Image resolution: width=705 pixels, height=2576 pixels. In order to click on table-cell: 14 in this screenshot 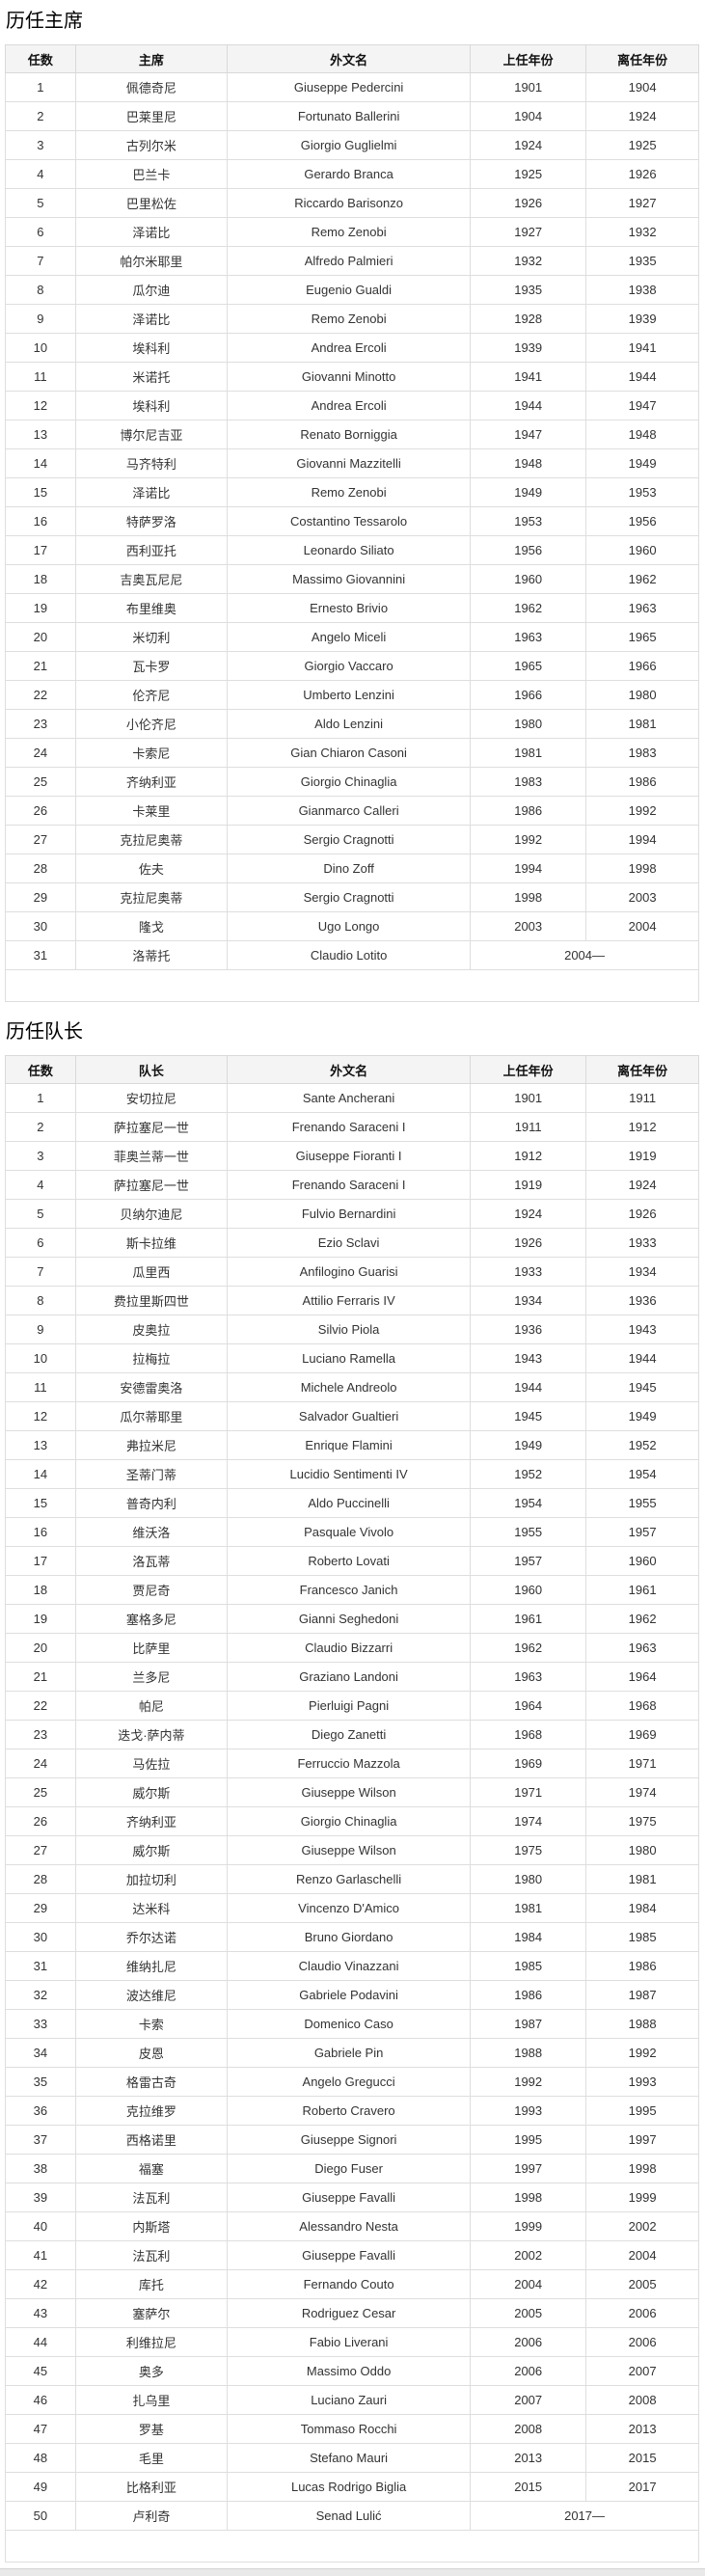, I will do `click(41, 1474)`.